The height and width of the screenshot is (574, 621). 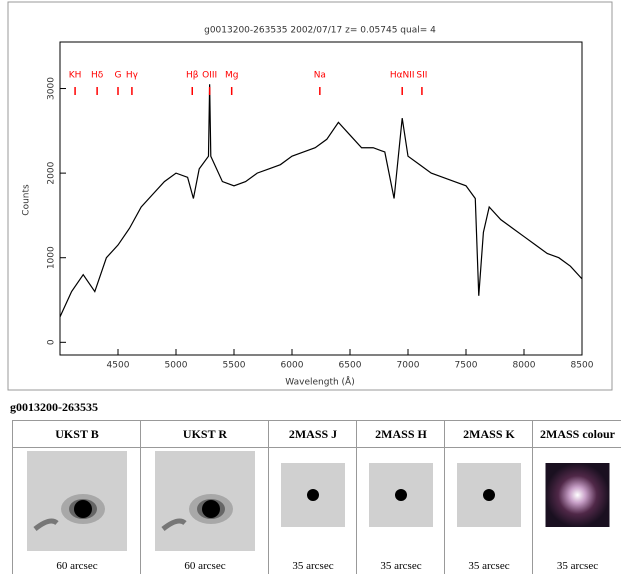 What do you see at coordinates (292, 366) in the screenshot?
I see `x-tick-label: 6000` at bounding box center [292, 366].